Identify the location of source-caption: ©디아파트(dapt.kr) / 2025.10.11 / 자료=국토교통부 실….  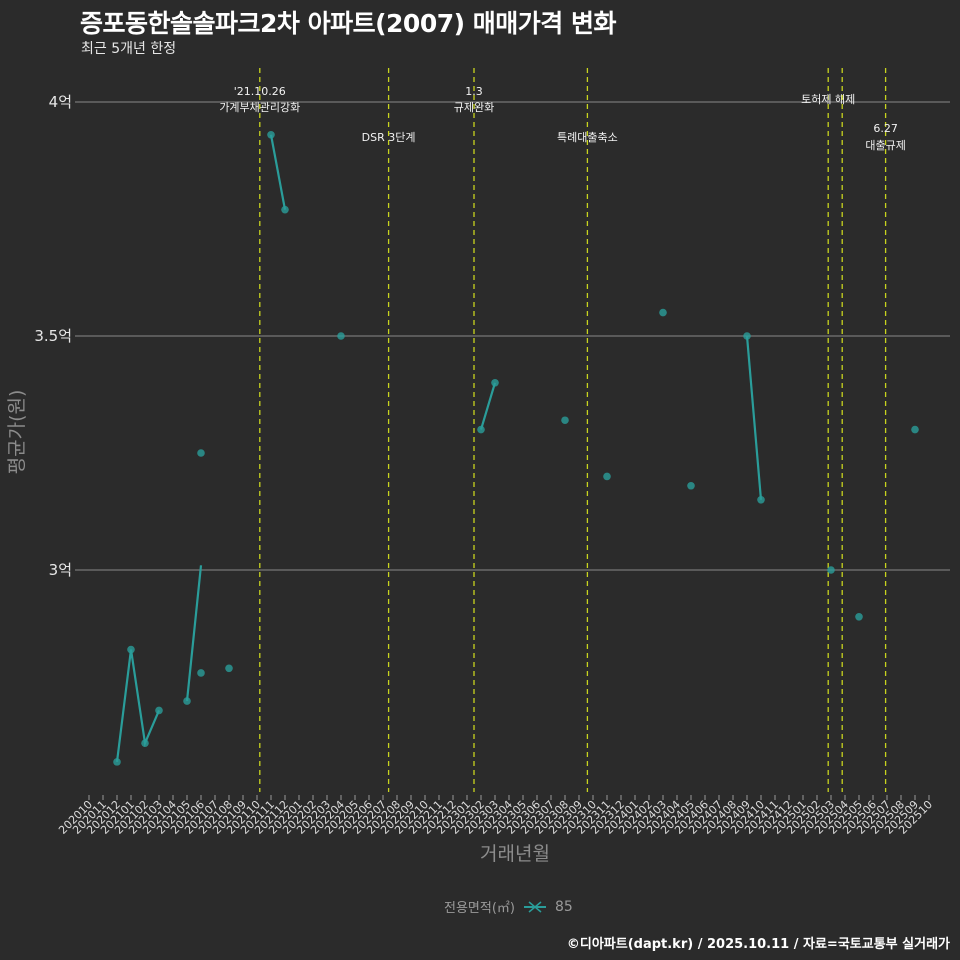
(758, 944).